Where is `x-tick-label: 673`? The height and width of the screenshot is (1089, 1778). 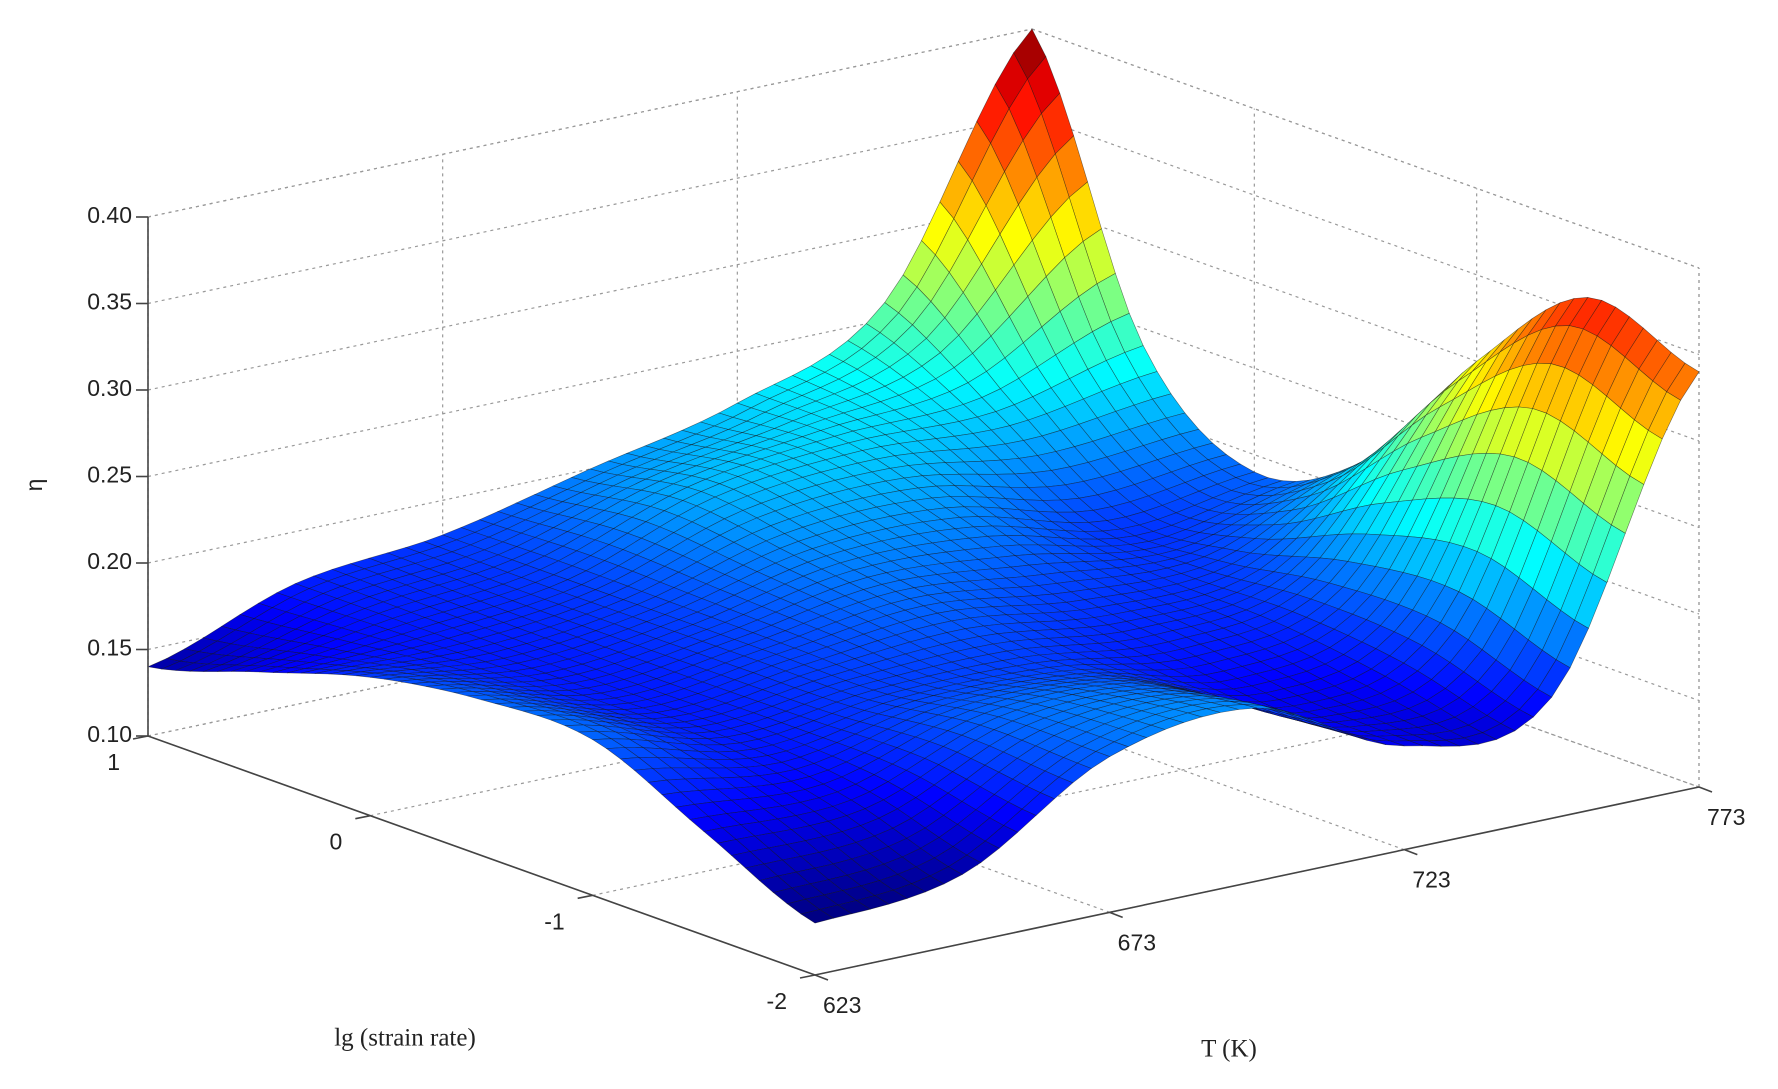
x-tick-label: 673 is located at coordinates (1137, 942).